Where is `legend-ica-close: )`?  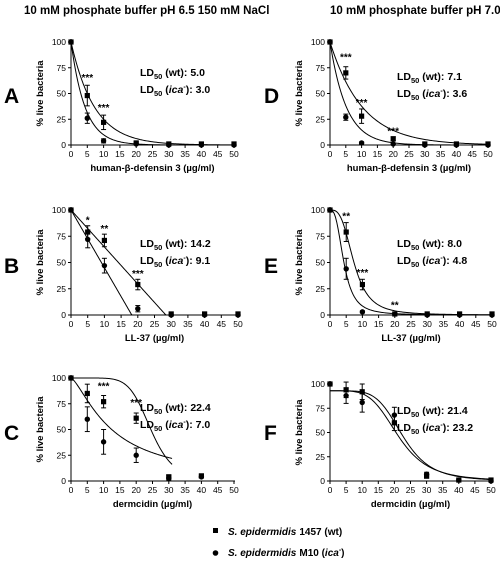
legend-ica-close: ) is located at coordinates (342, 553).